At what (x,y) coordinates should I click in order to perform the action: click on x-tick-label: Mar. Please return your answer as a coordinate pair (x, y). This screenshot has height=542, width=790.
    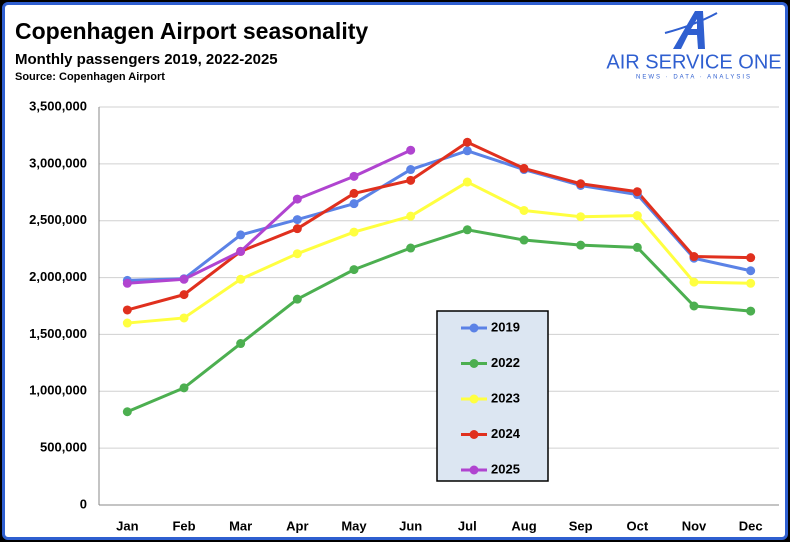
    Looking at the image, I should click on (240, 525).